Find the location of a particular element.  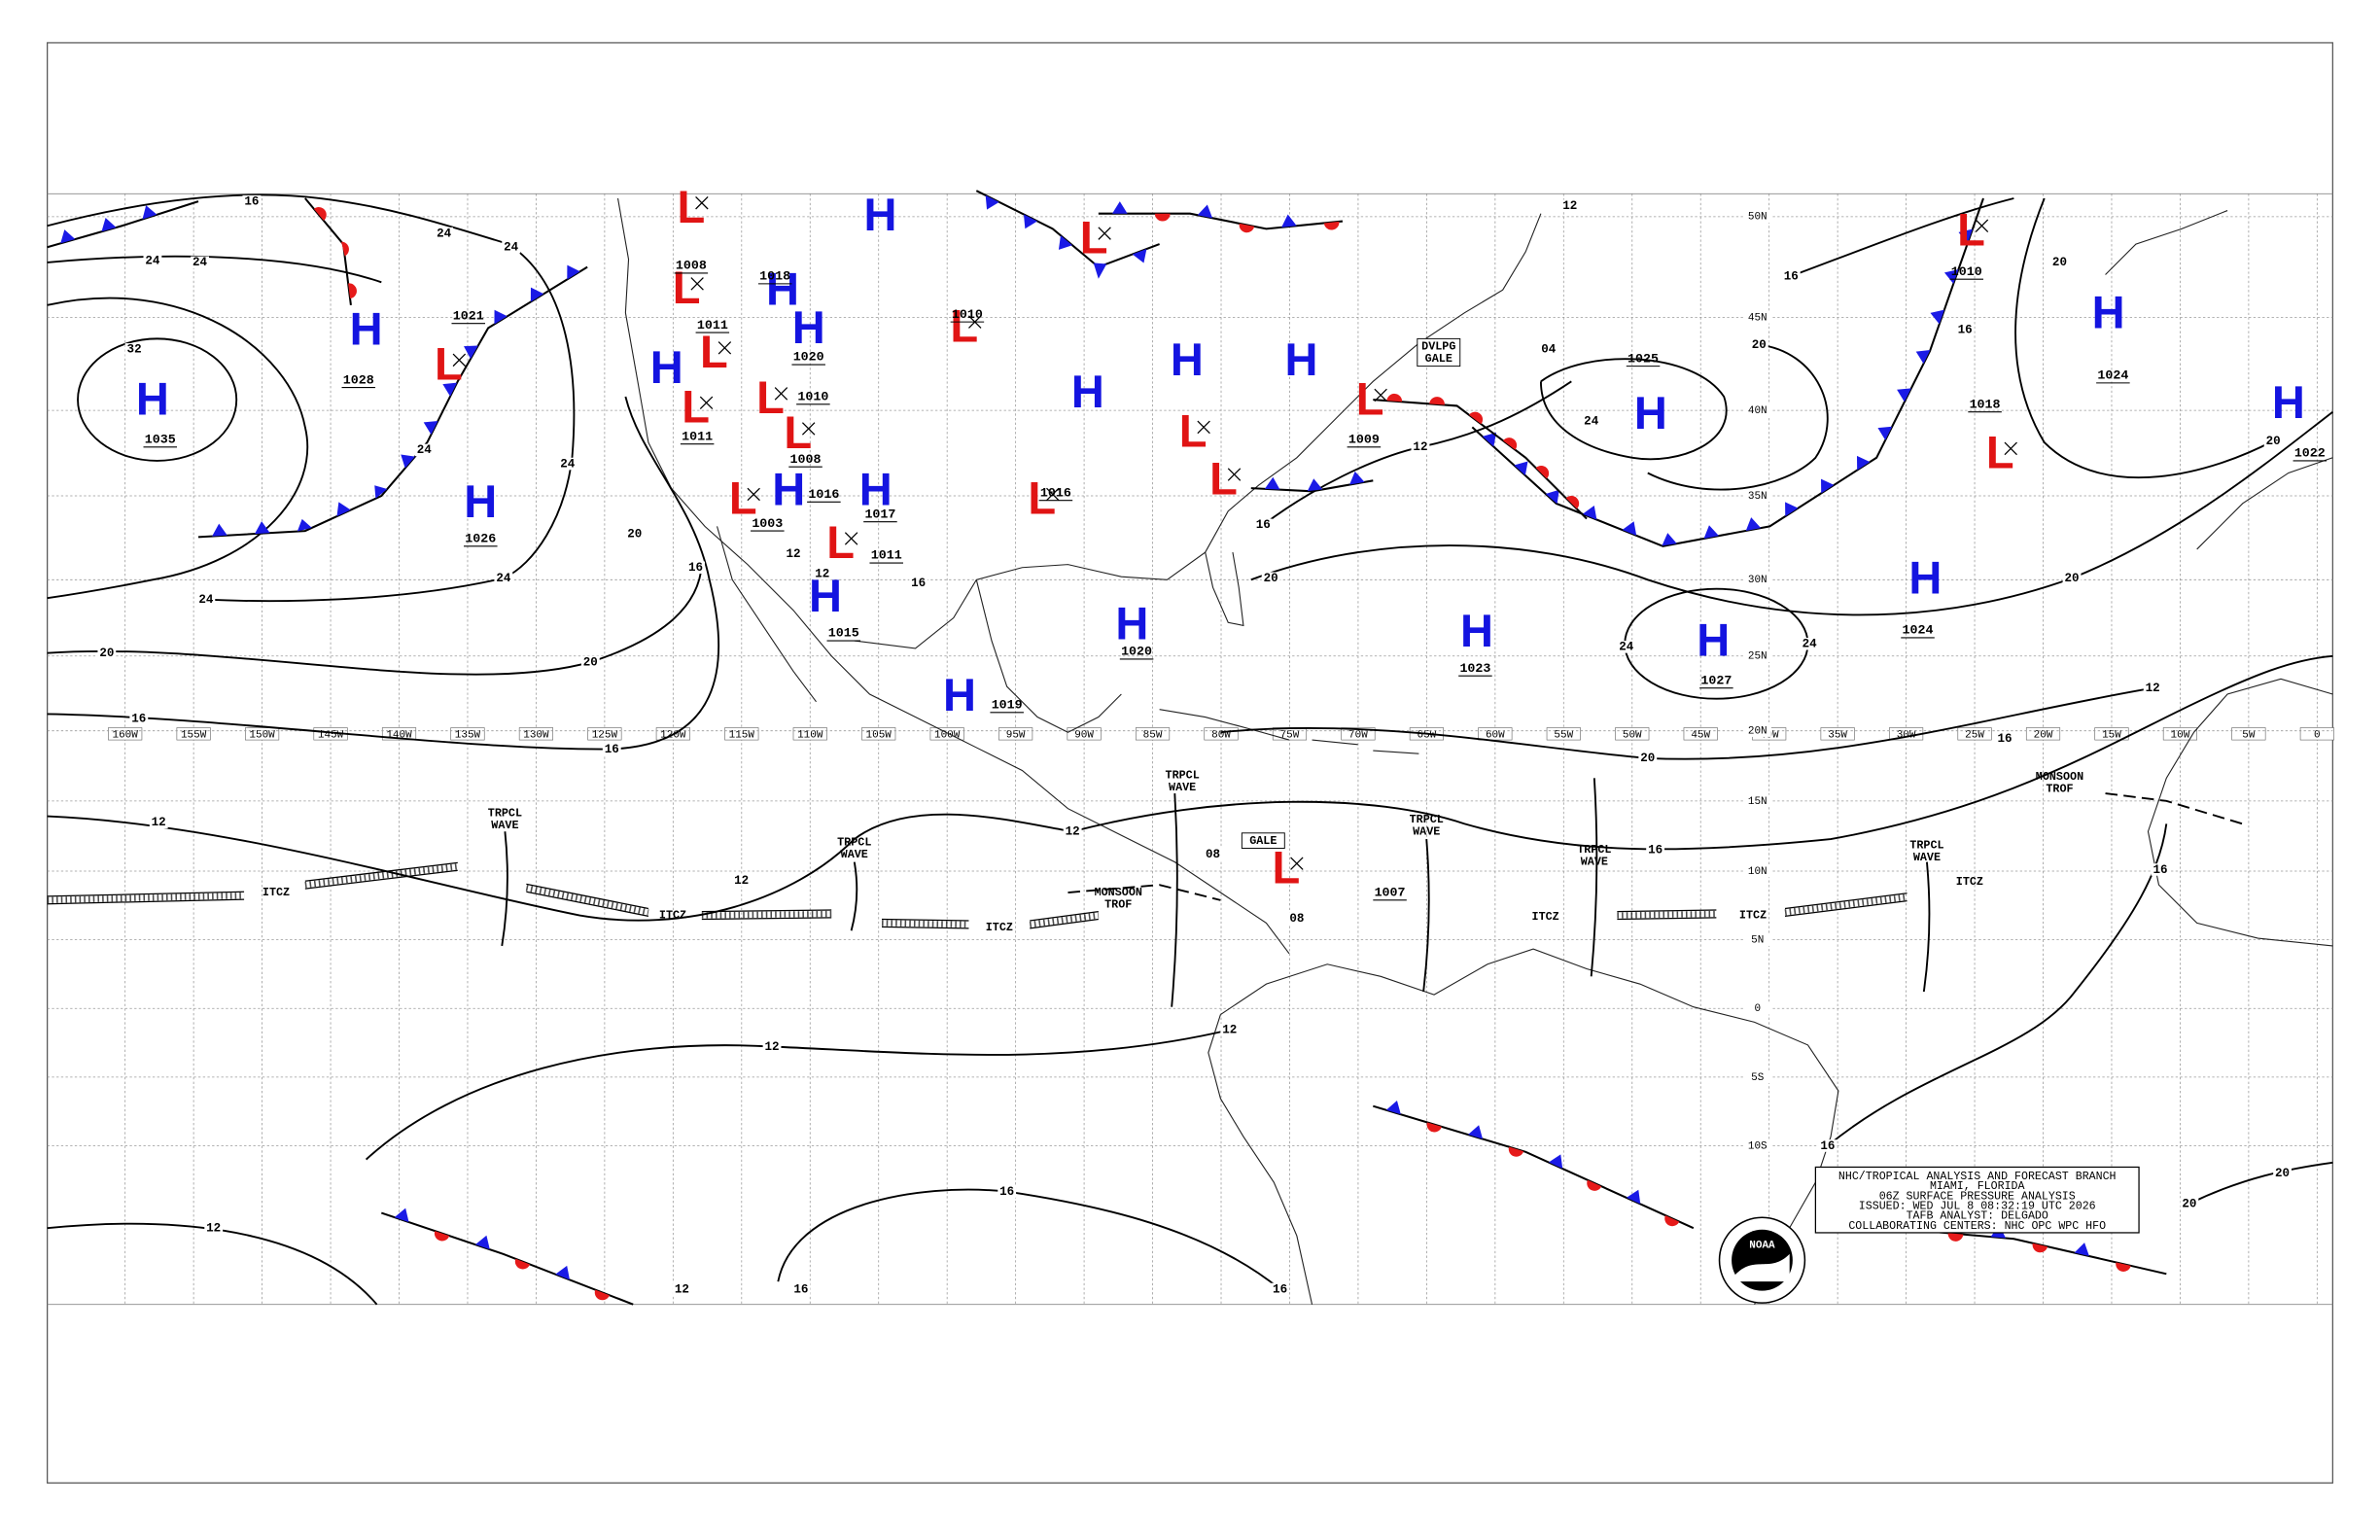

pressure-label: 1035 is located at coordinates (160, 440).